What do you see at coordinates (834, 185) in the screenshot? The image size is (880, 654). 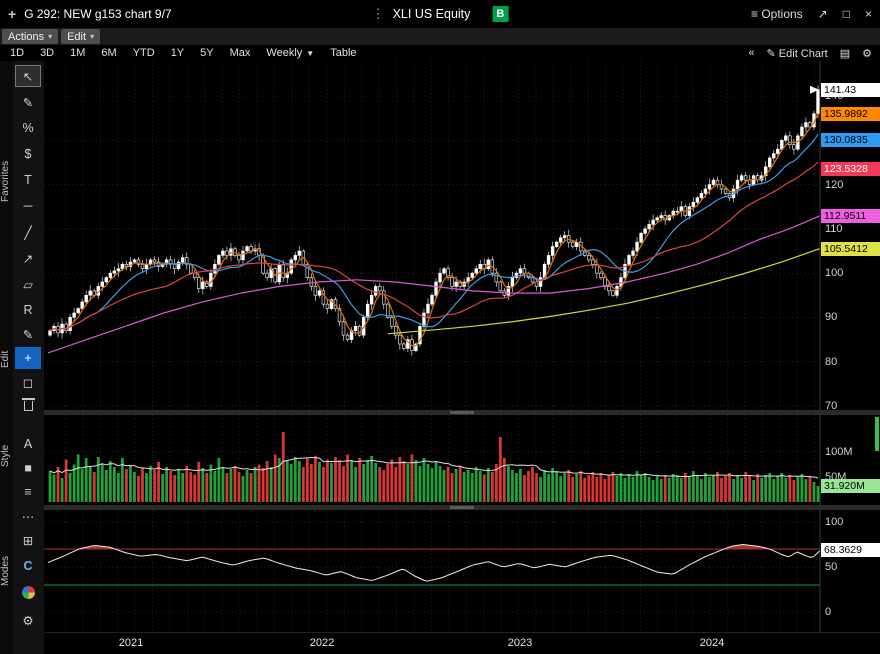 I see `price-axis-tick: 120` at bounding box center [834, 185].